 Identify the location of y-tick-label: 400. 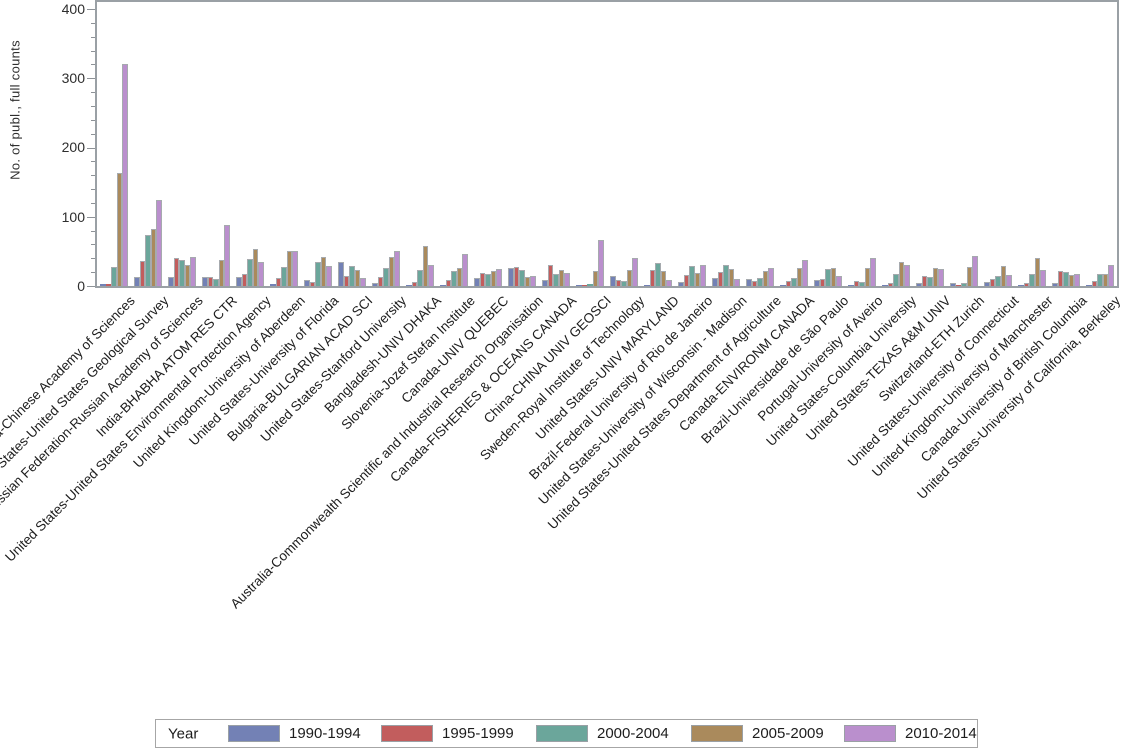
(73, 8).